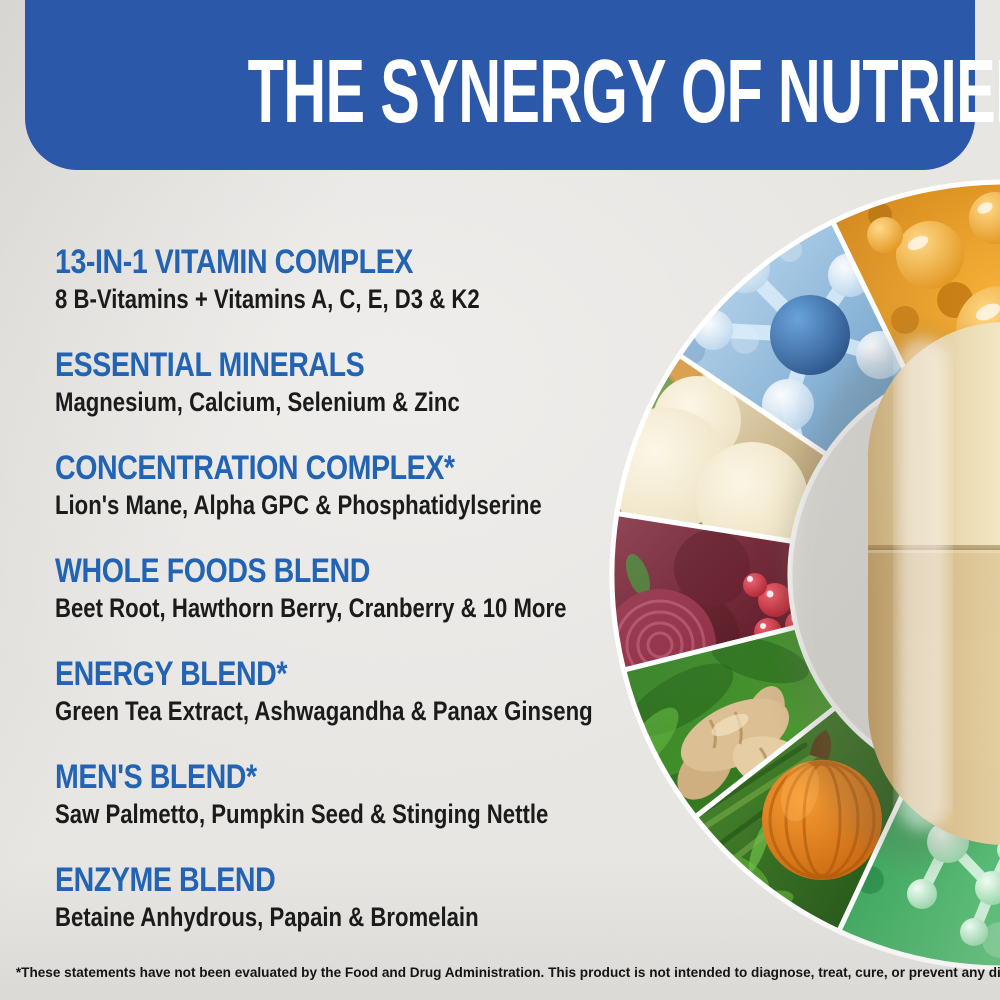 The width and height of the screenshot is (1000, 1000). Describe the element at coordinates (891, 593) in the screenshot. I see `capsule-image` at that location.